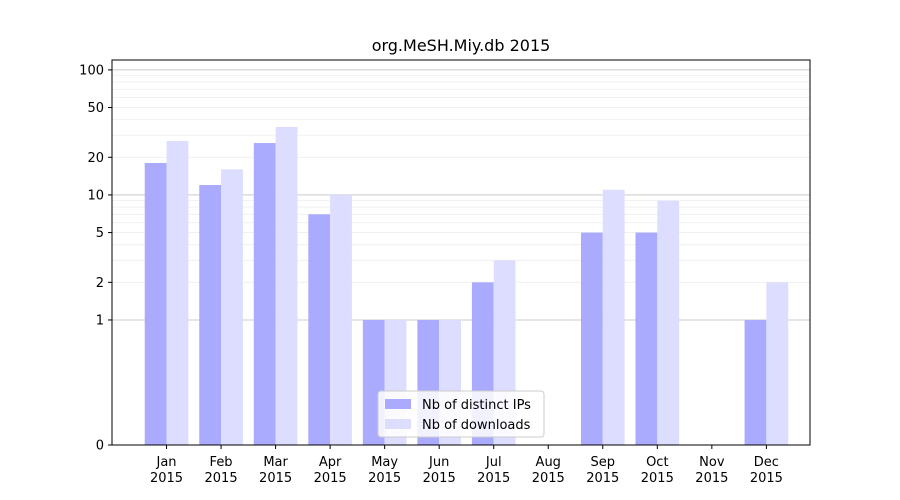 The width and height of the screenshot is (900, 500). What do you see at coordinates (493, 470) in the screenshot?
I see `x-tick-label: Jul 2015` at bounding box center [493, 470].